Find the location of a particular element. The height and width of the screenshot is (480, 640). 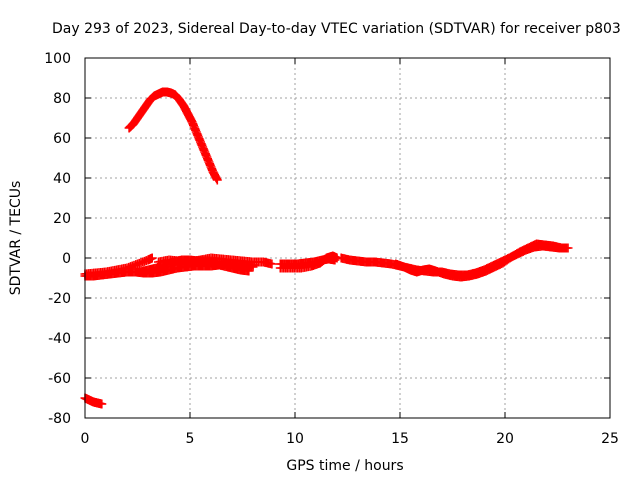

y-tick-label: -80 is located at coordinates (59, 419).